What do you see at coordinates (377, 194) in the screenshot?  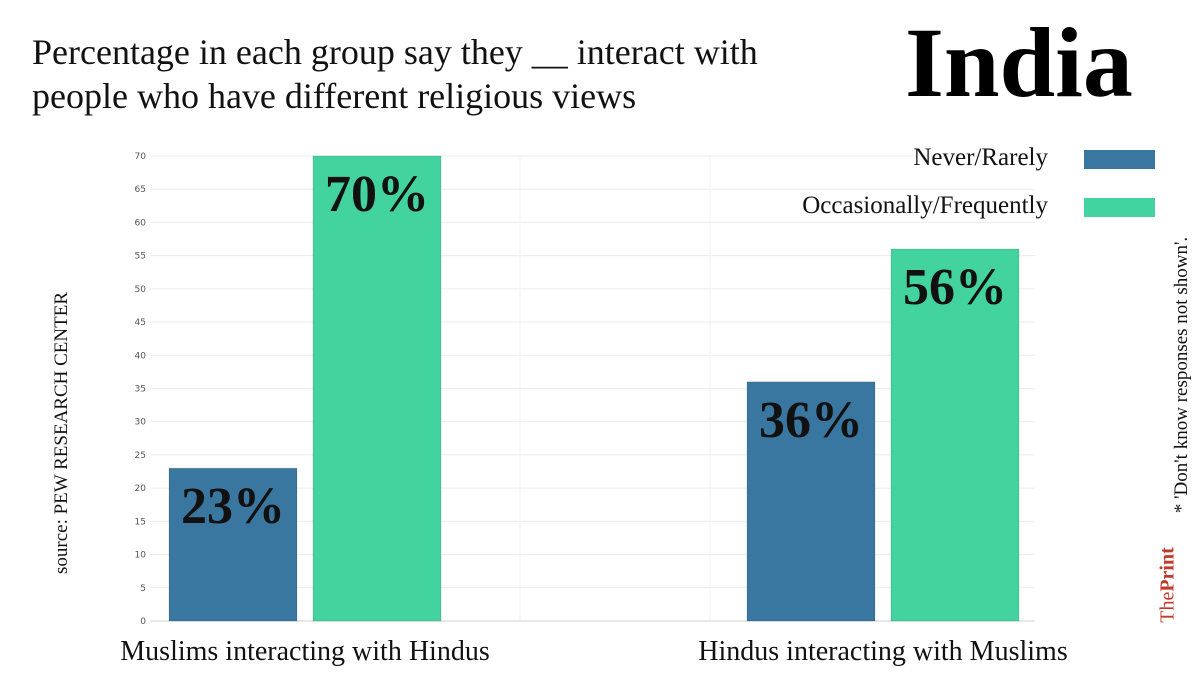 I see `data-label: 70%` at bounding box center [377, 194].